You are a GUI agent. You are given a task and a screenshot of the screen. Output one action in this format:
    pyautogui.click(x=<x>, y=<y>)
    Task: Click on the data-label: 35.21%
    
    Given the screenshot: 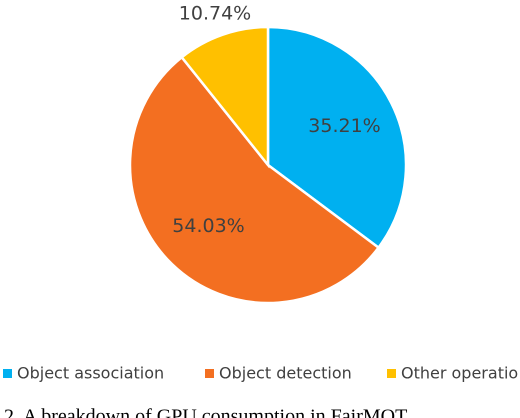 What is the action you would take?
    pyautogui.click(x=344, y=126)
    